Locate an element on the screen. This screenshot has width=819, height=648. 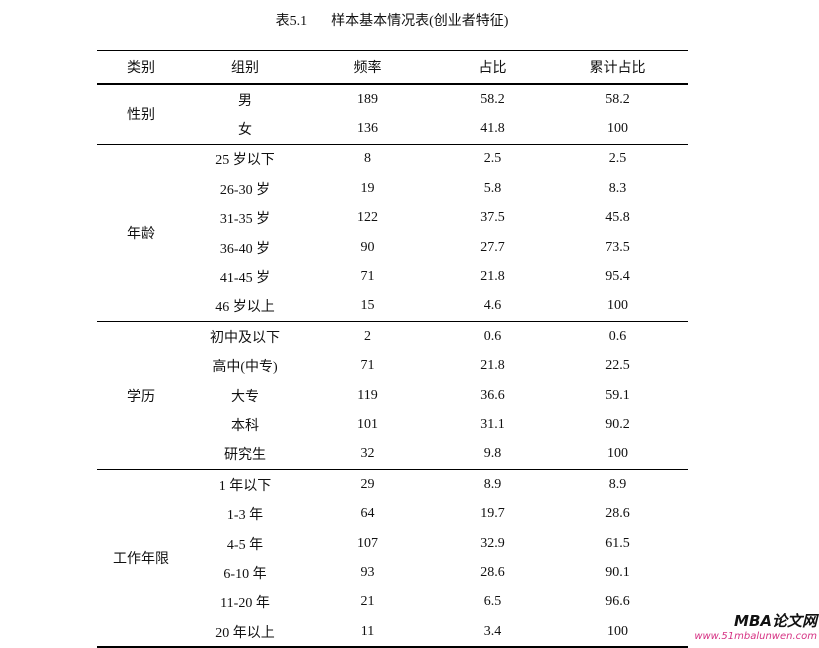
table-row: 本科 101 31.1 90.2 is located at coordinates (436, 424).